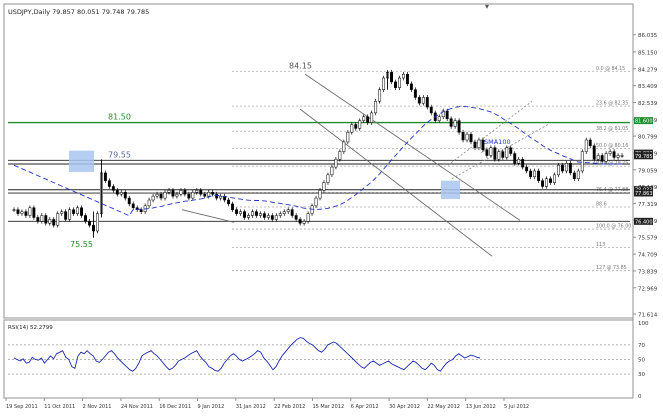  I want to click on price-tick-label: 85.150, so click(648, 53).